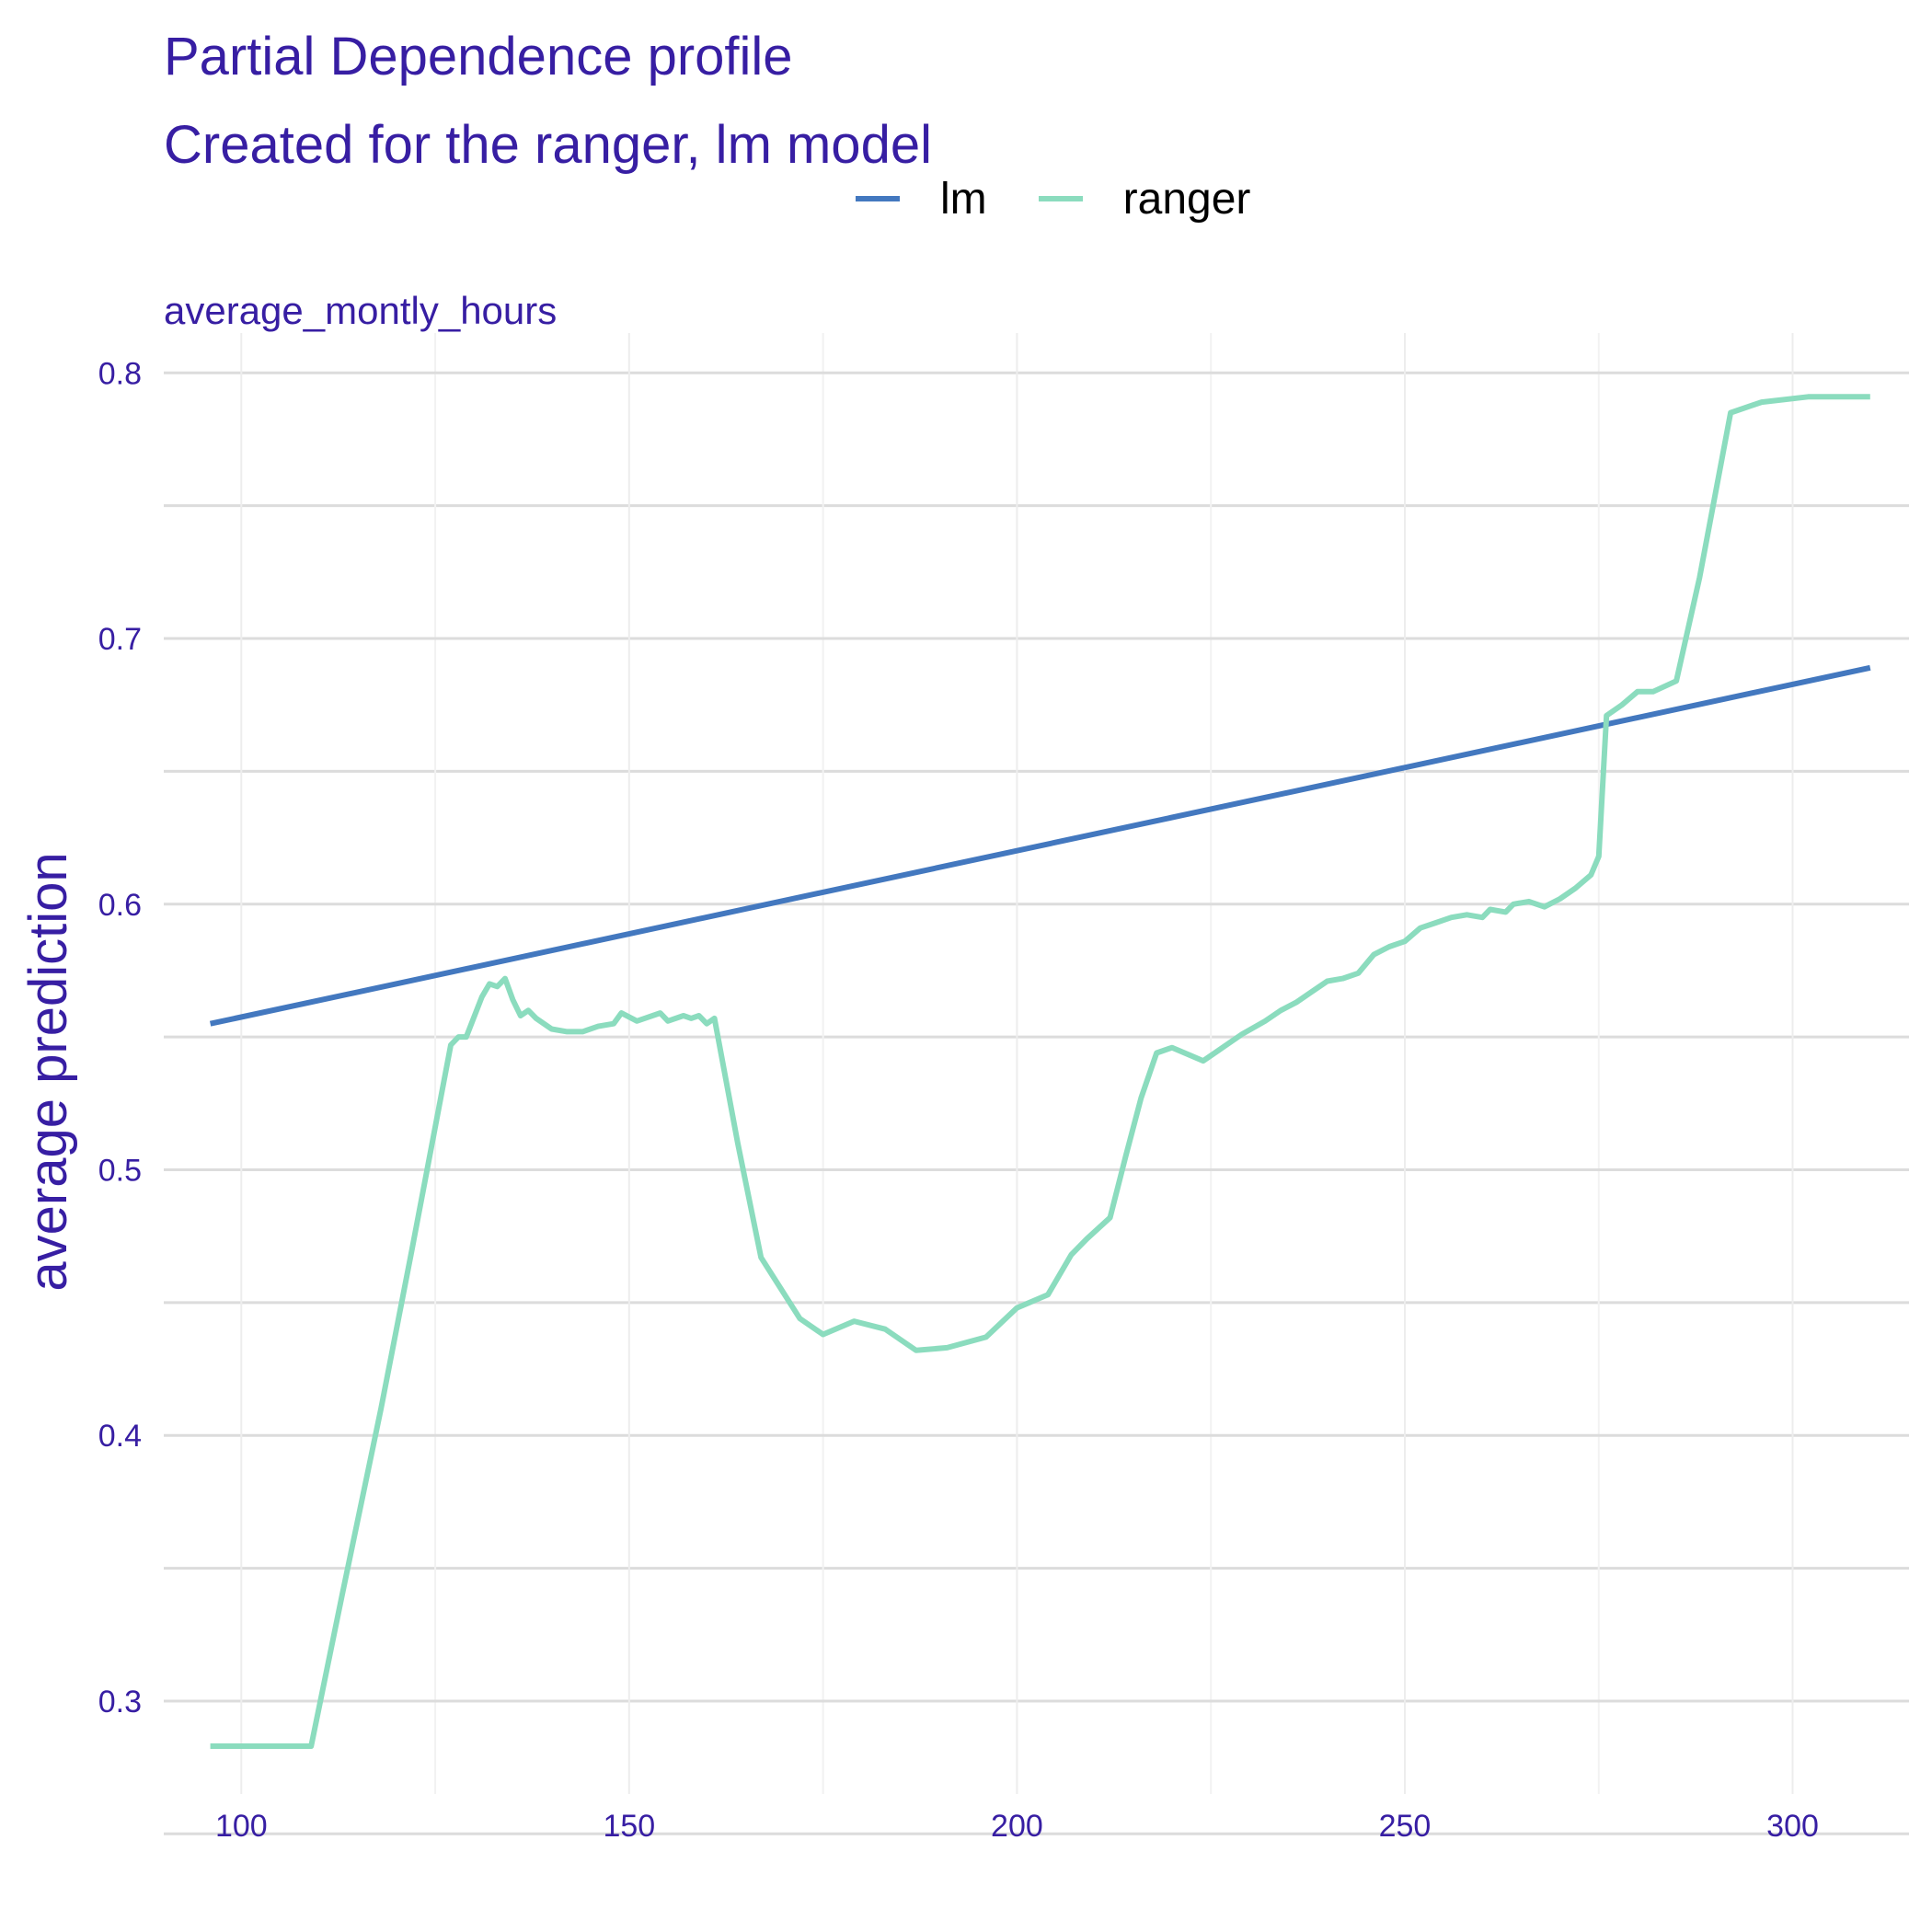 This screenshot has height=1932, width=1932. I want to click on y-tick-label: 0.3, so click(120, 1702).